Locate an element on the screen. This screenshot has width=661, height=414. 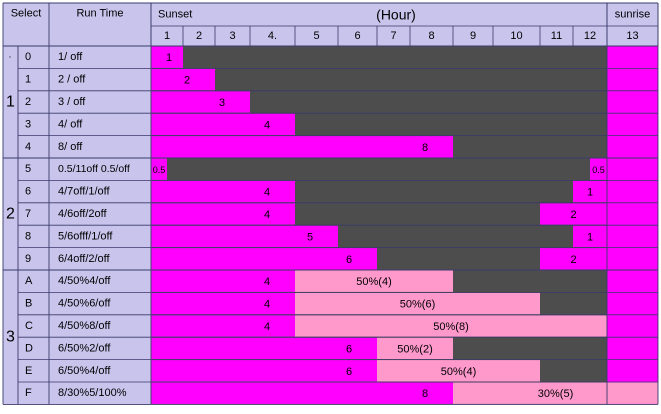
run-time-text: 6/50%4/off is located at coordinates (84, 371).